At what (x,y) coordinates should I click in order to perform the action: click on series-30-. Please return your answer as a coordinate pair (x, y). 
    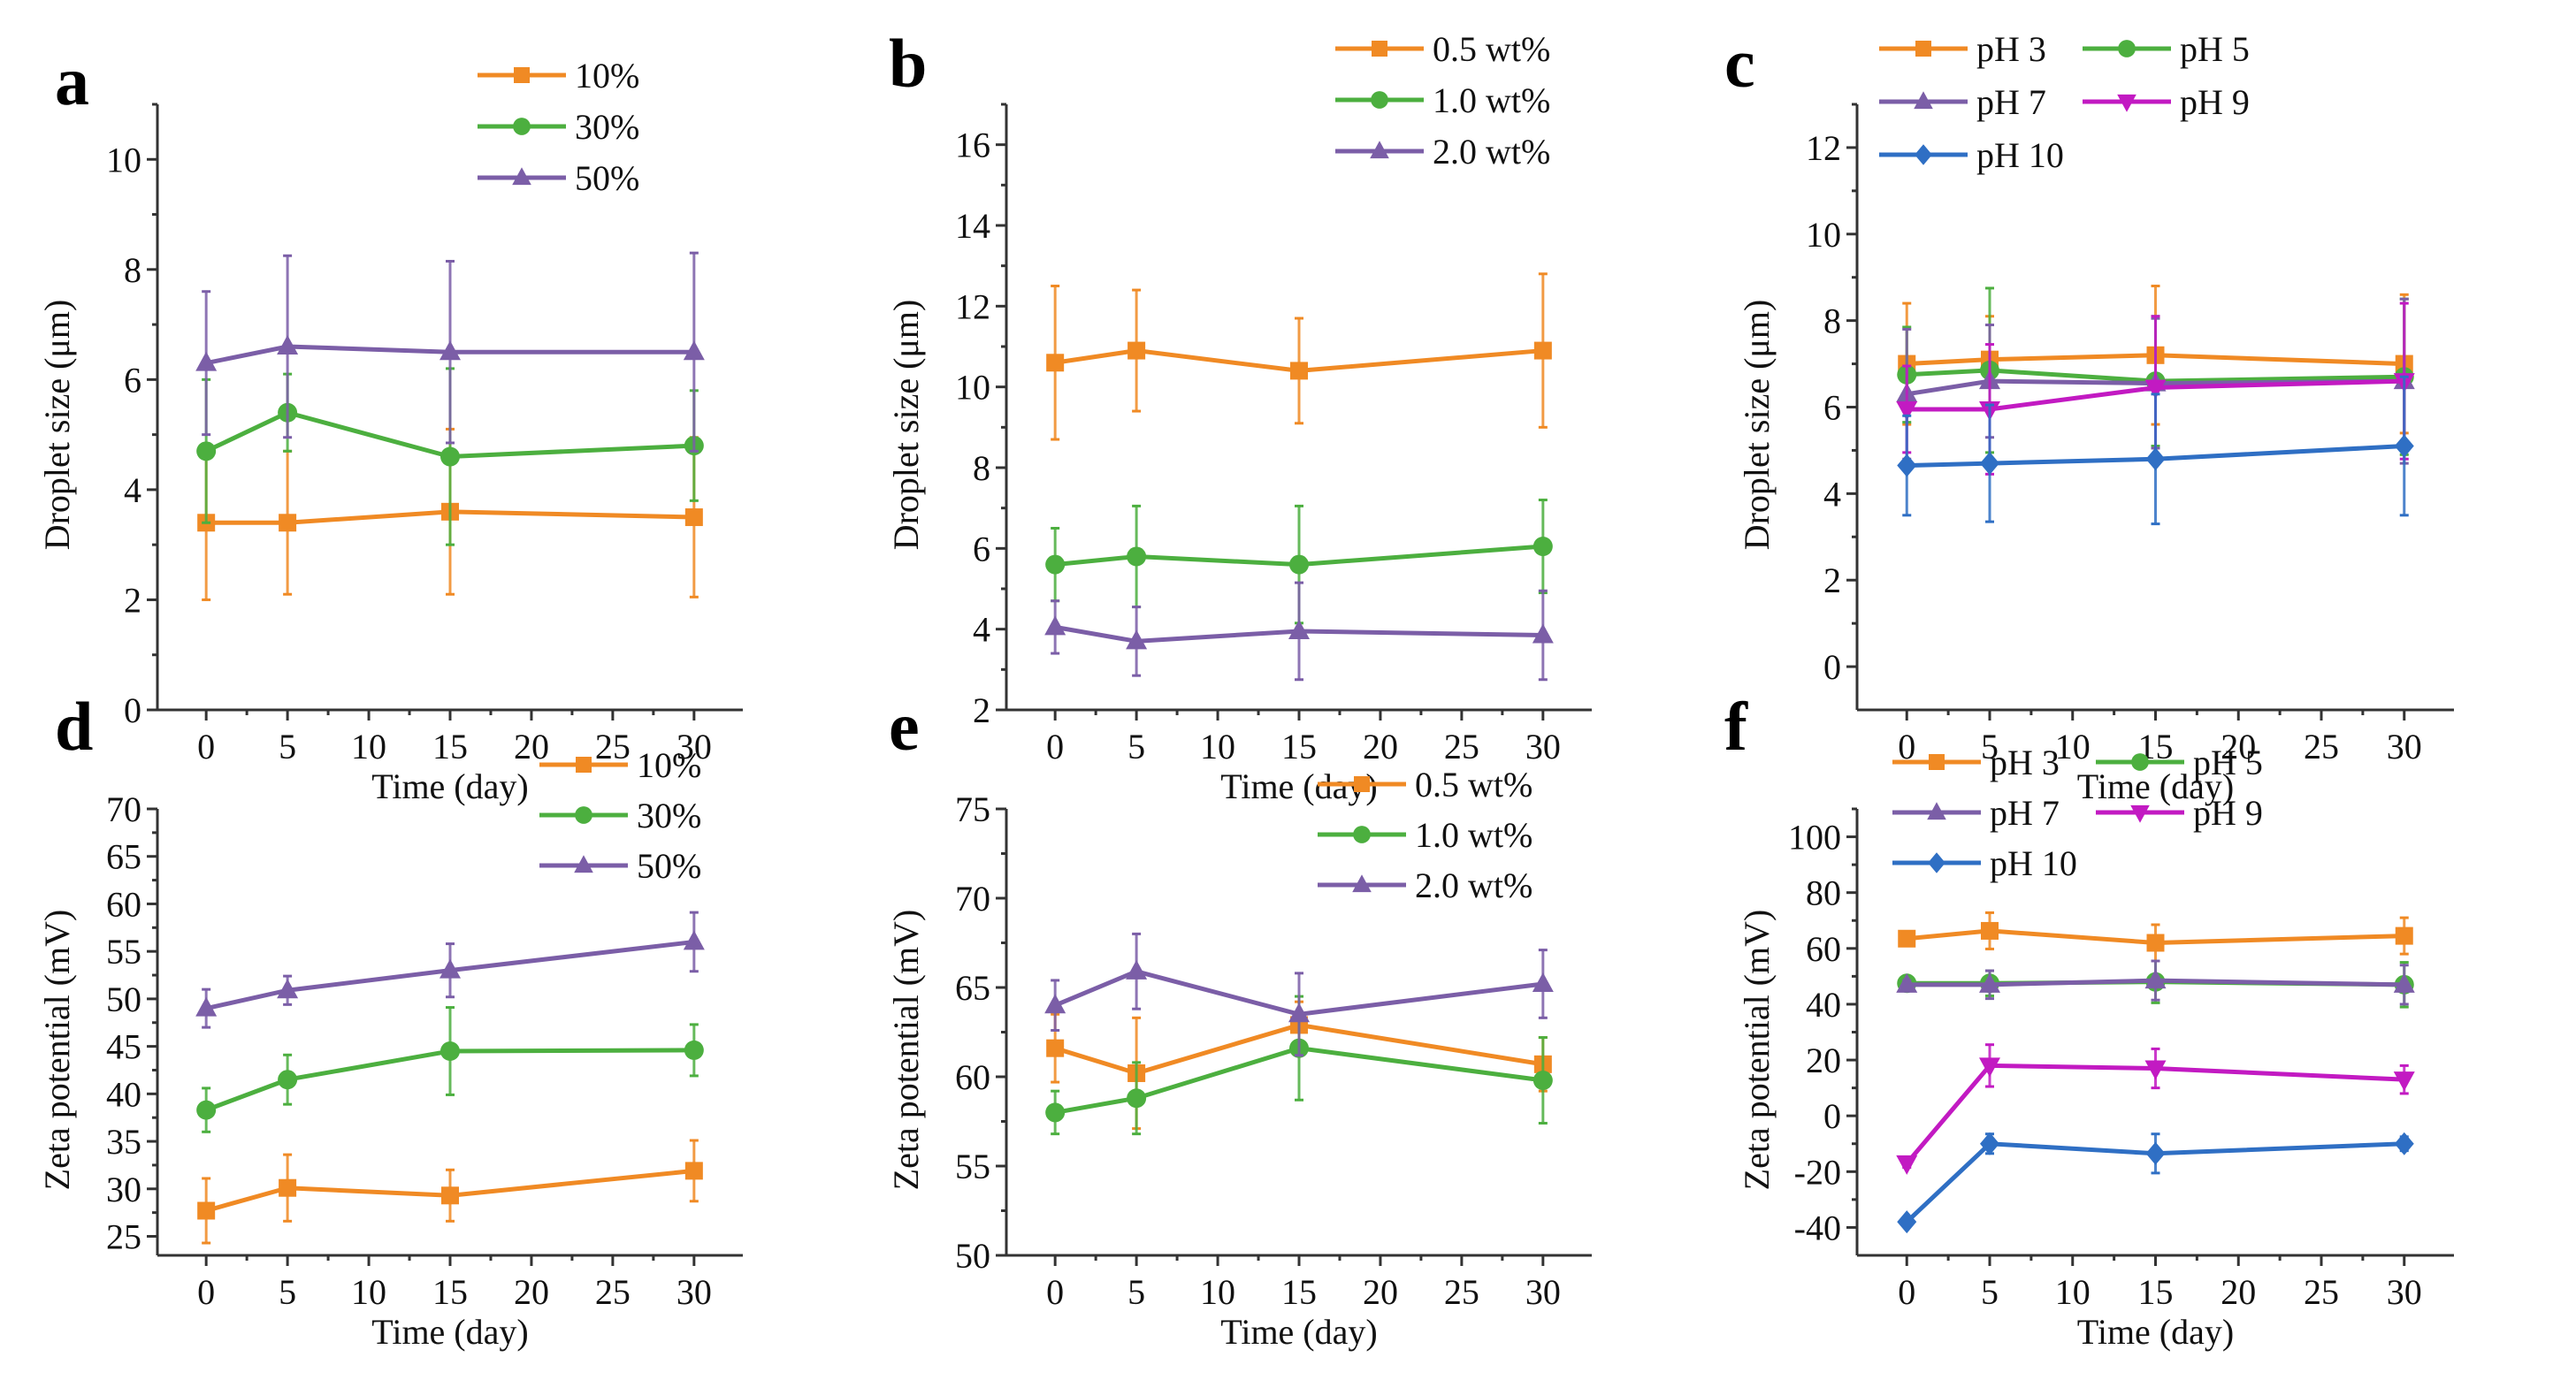
    Looking at the image, I should click on (450, 1070).